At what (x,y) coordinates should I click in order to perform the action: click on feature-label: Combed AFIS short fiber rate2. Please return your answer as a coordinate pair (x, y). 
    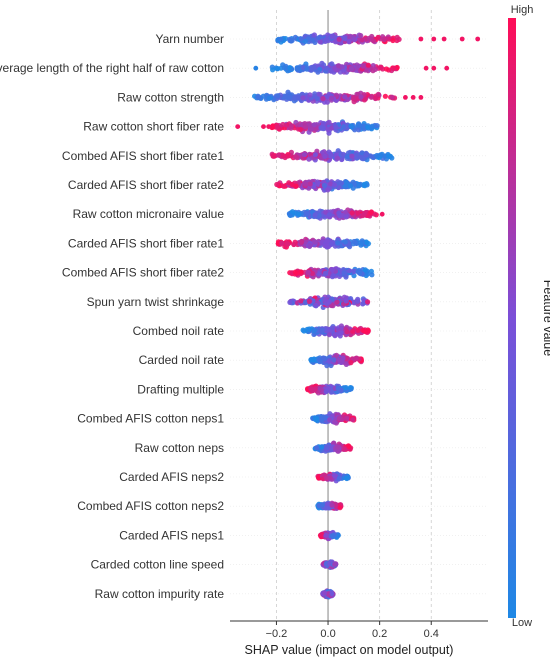
    Looking at the image, I should click on (143, 273).